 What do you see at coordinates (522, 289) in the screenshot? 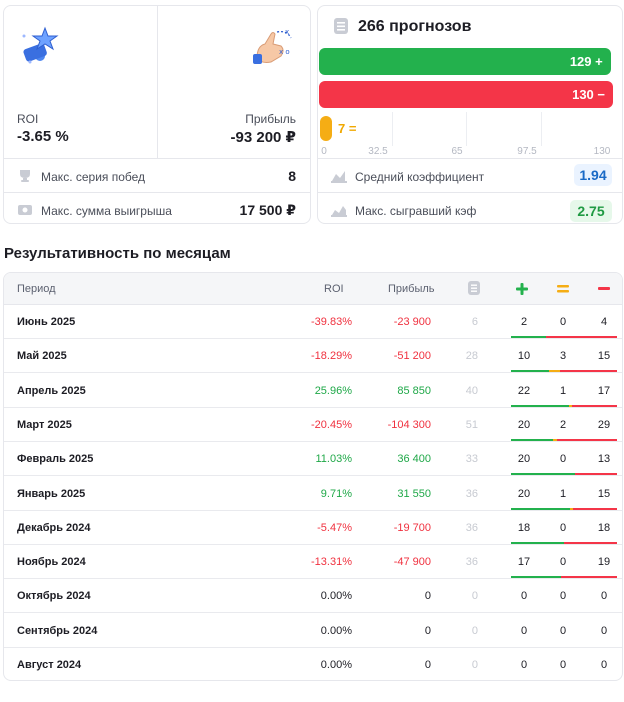
I see `plus-icon` at bounding box center [522, 289].